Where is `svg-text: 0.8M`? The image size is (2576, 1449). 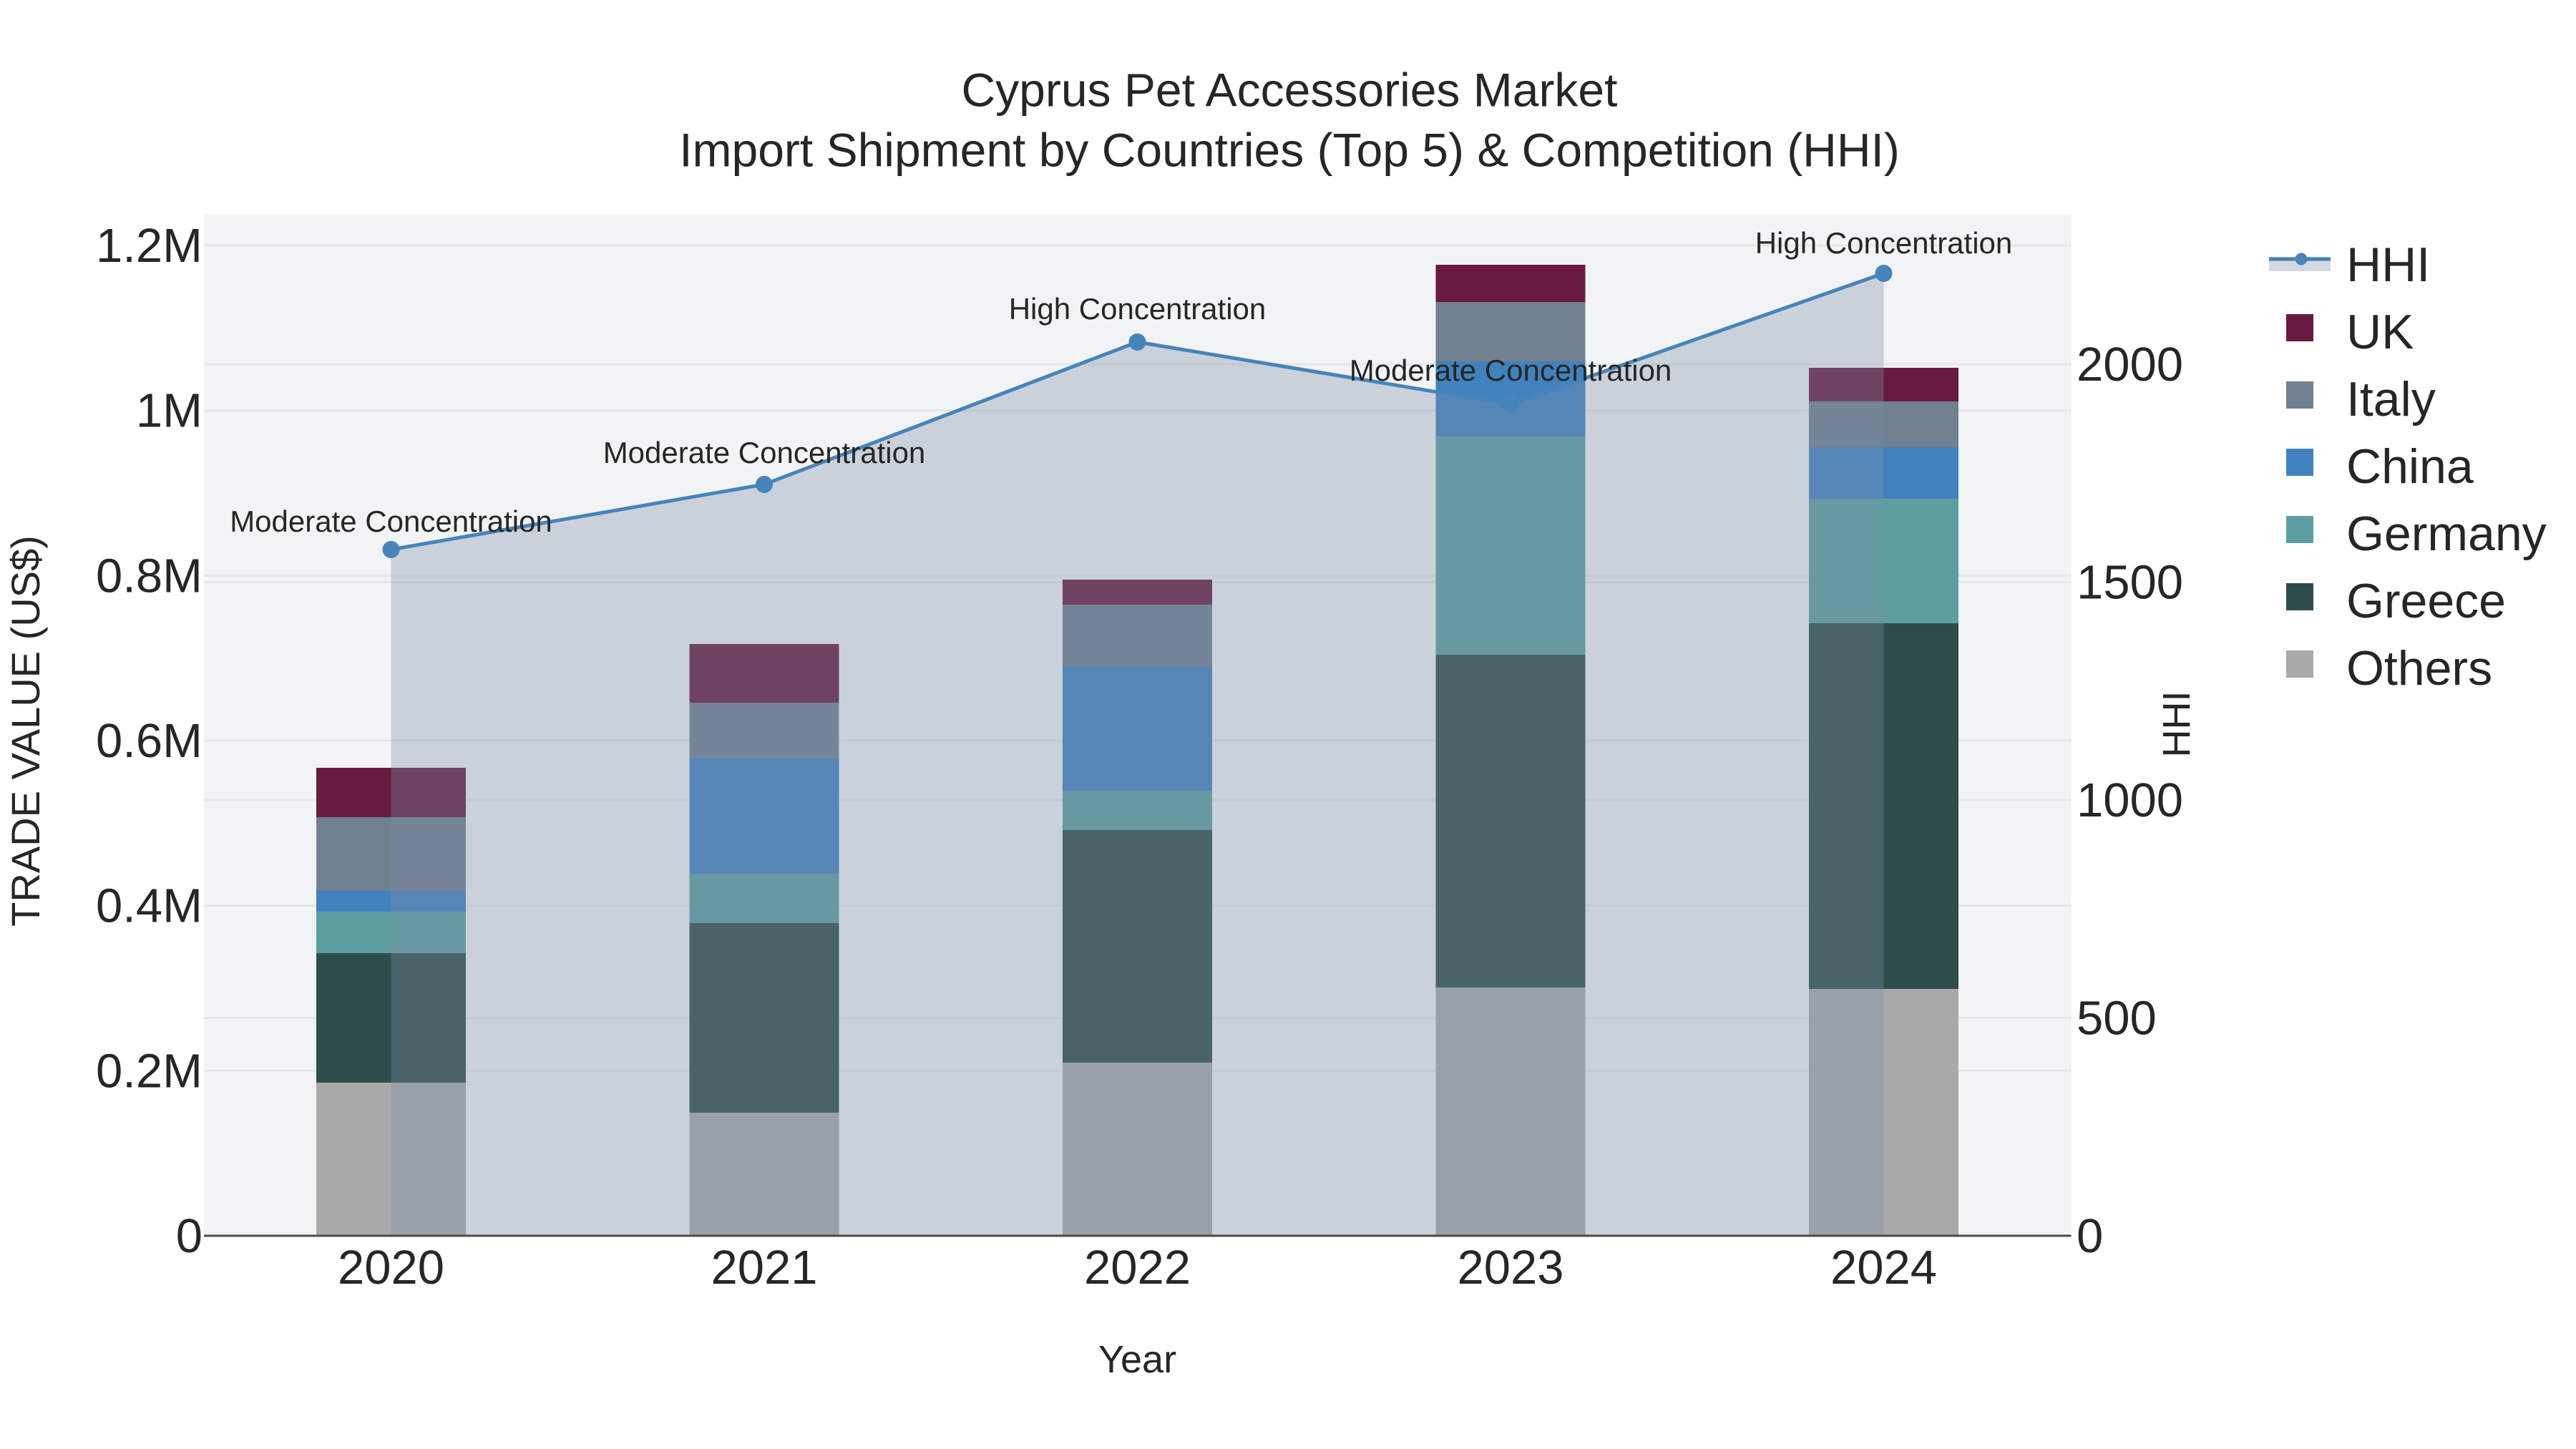 svg-text: 0.8M is located at coordinates (149, 575).